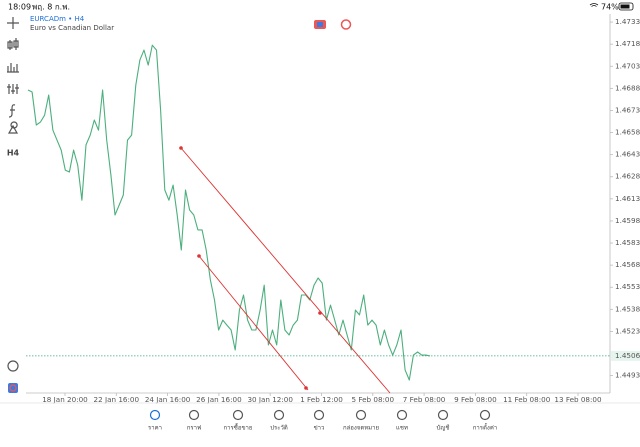 The width and height of the screenshot is (640, 447). I want to click on y-tick-label: 1.47180, so click(627, 43).